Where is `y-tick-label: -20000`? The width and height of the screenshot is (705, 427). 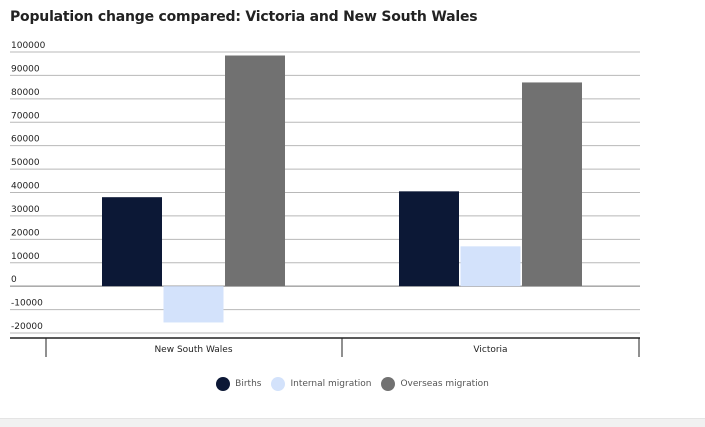 y-tick-label: -20000 is located at coordinates (27, 327).